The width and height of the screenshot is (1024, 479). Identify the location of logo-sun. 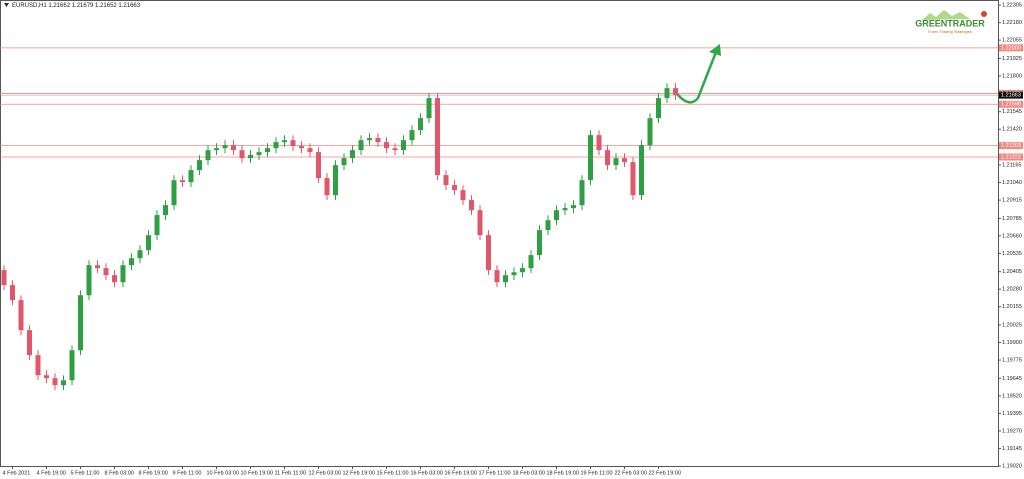
(984, 14).